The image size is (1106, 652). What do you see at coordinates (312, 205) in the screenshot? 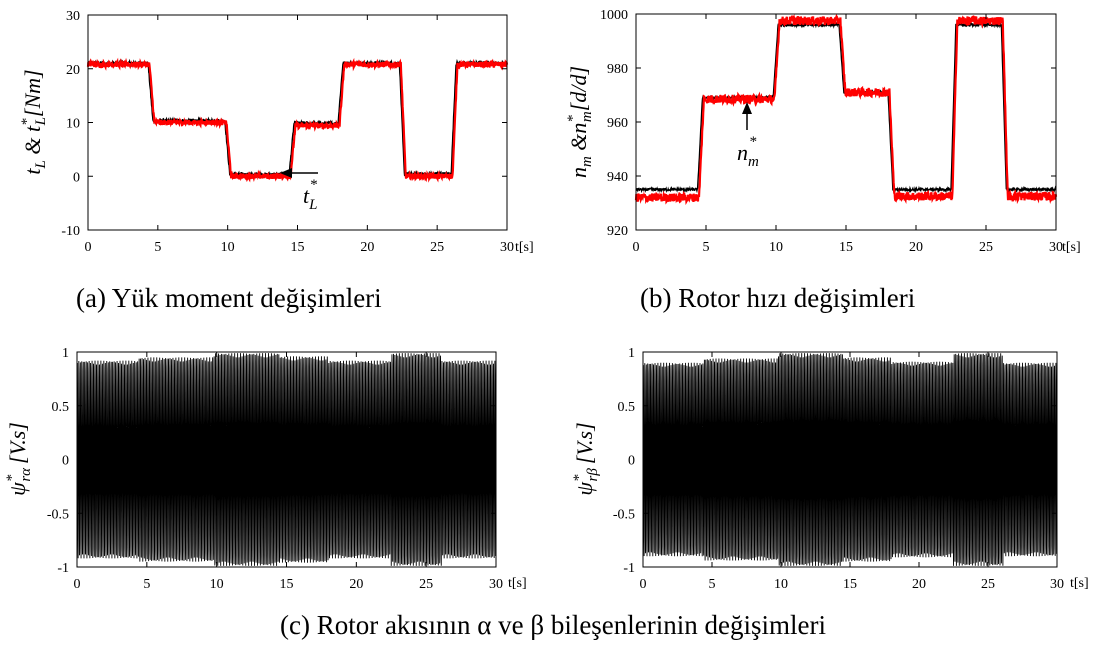
I see `annotation-a-sub: L` at bounding box center [312, 205].